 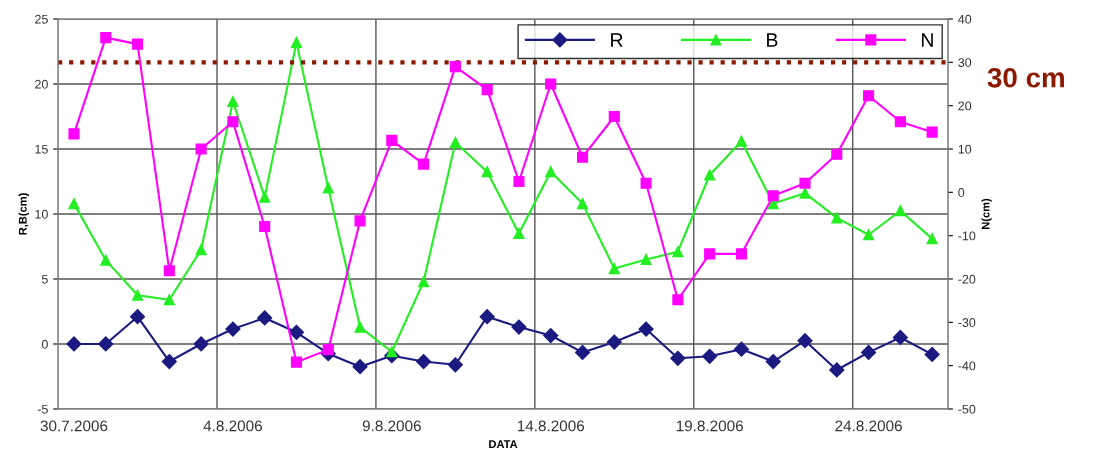 I want to click on y-tick-label: 0, so click(x=44, y=344).